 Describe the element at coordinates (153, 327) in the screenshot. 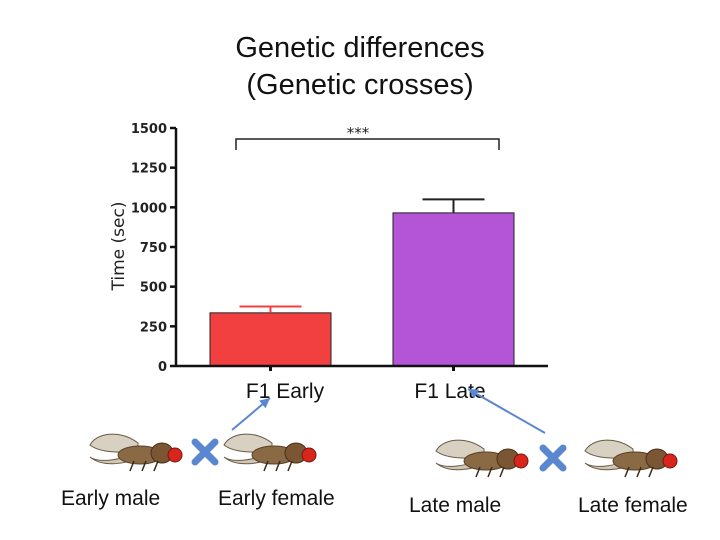

I see `y-tick-label: 250` at that location.